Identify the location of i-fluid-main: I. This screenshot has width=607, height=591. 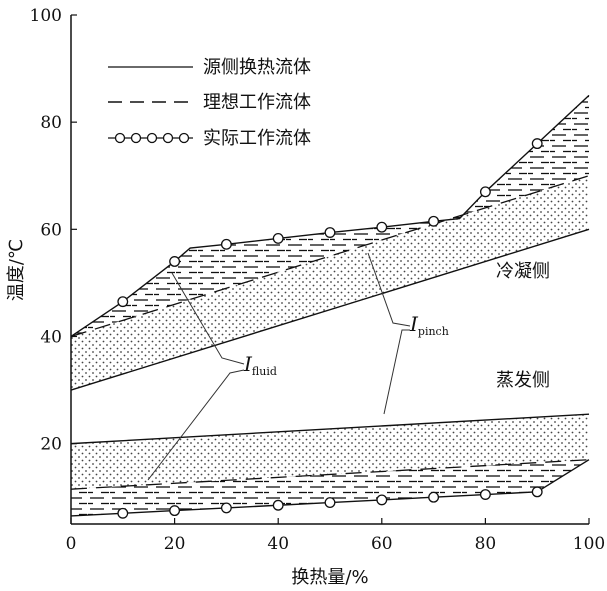
(248, 364).